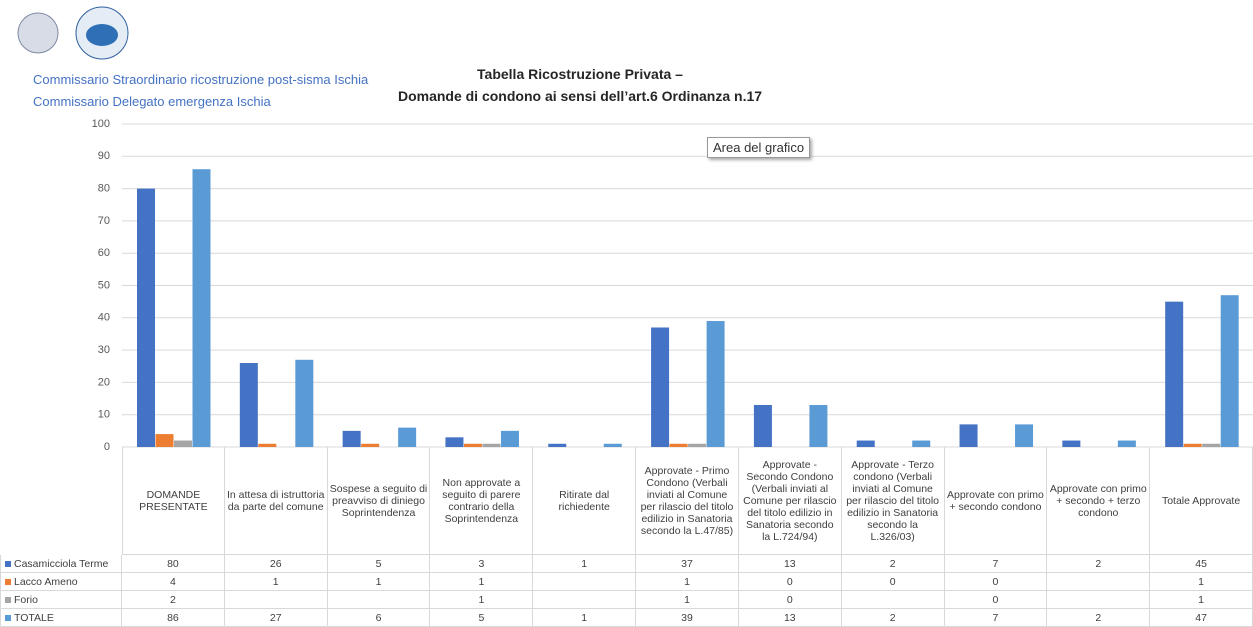 The height and width of the screenshot is (627, 1253). Describe the element at coordinates (379, 618) in the screenshot. I see `table-value: 6` at that location.